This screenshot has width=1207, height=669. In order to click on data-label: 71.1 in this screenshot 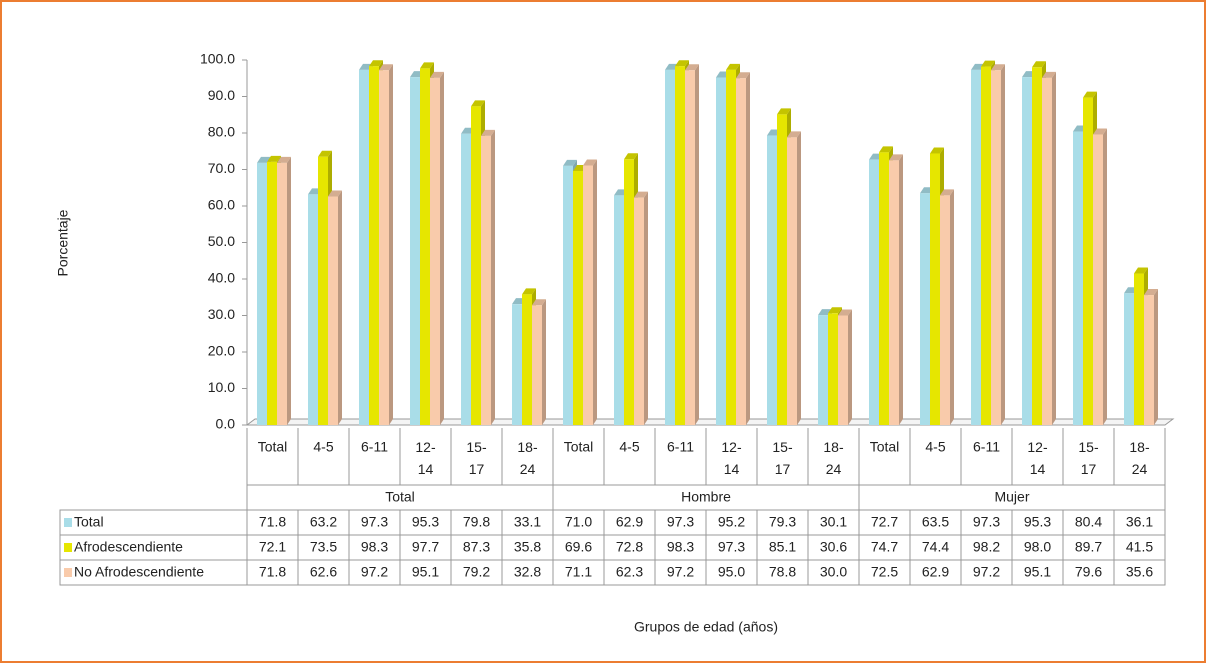, I will do `click(578, 572)`.